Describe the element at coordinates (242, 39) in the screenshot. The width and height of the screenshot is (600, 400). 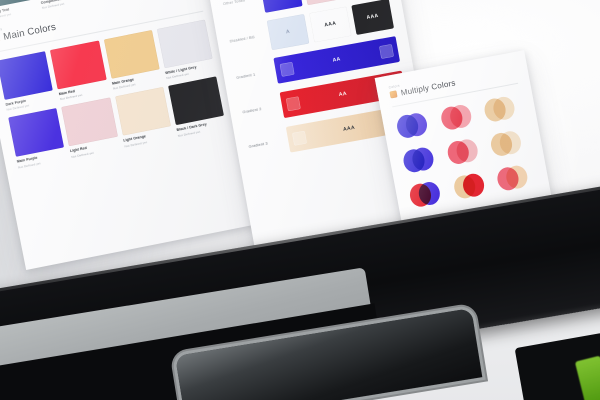
I see `row-label: Disabled / BG` at that location.